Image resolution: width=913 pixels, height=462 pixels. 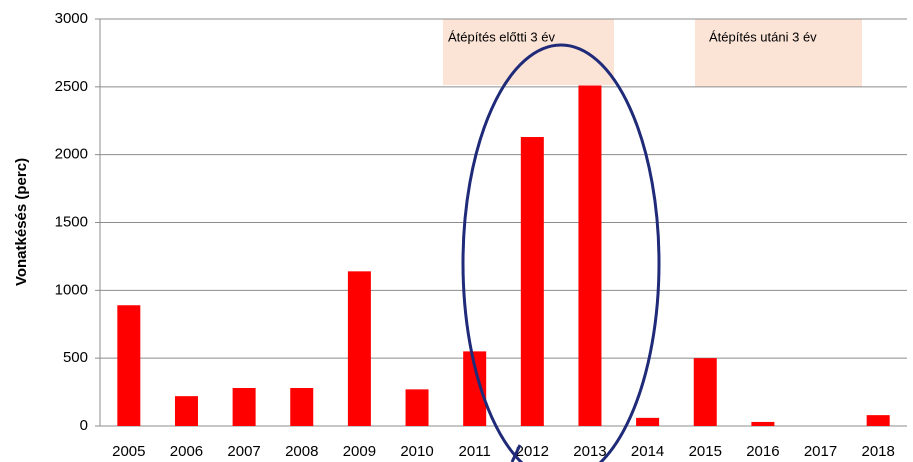 What do you see at coordinates (21, 222) in the screenshot?
I see `y-axis-label: Vonatkésés (perc)` at bounding box center [21, 222].